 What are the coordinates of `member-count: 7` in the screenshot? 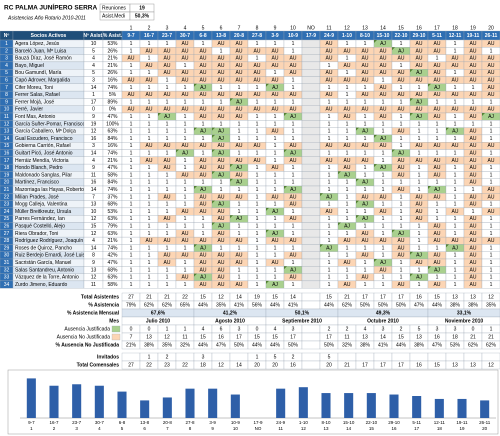 It's located at (93, 197).